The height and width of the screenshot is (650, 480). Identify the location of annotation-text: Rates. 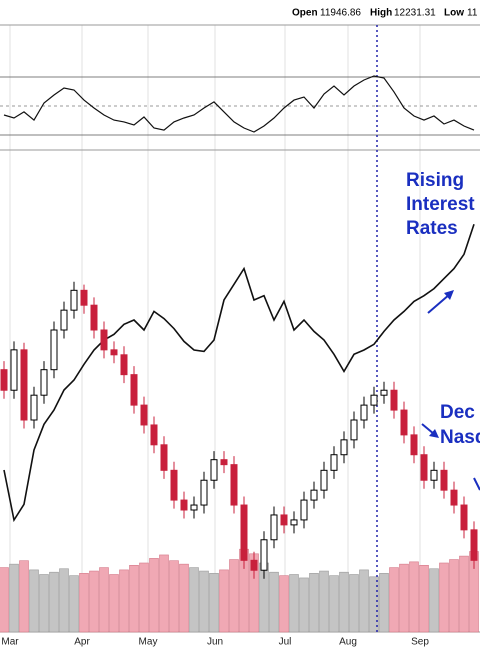
(432, 228).